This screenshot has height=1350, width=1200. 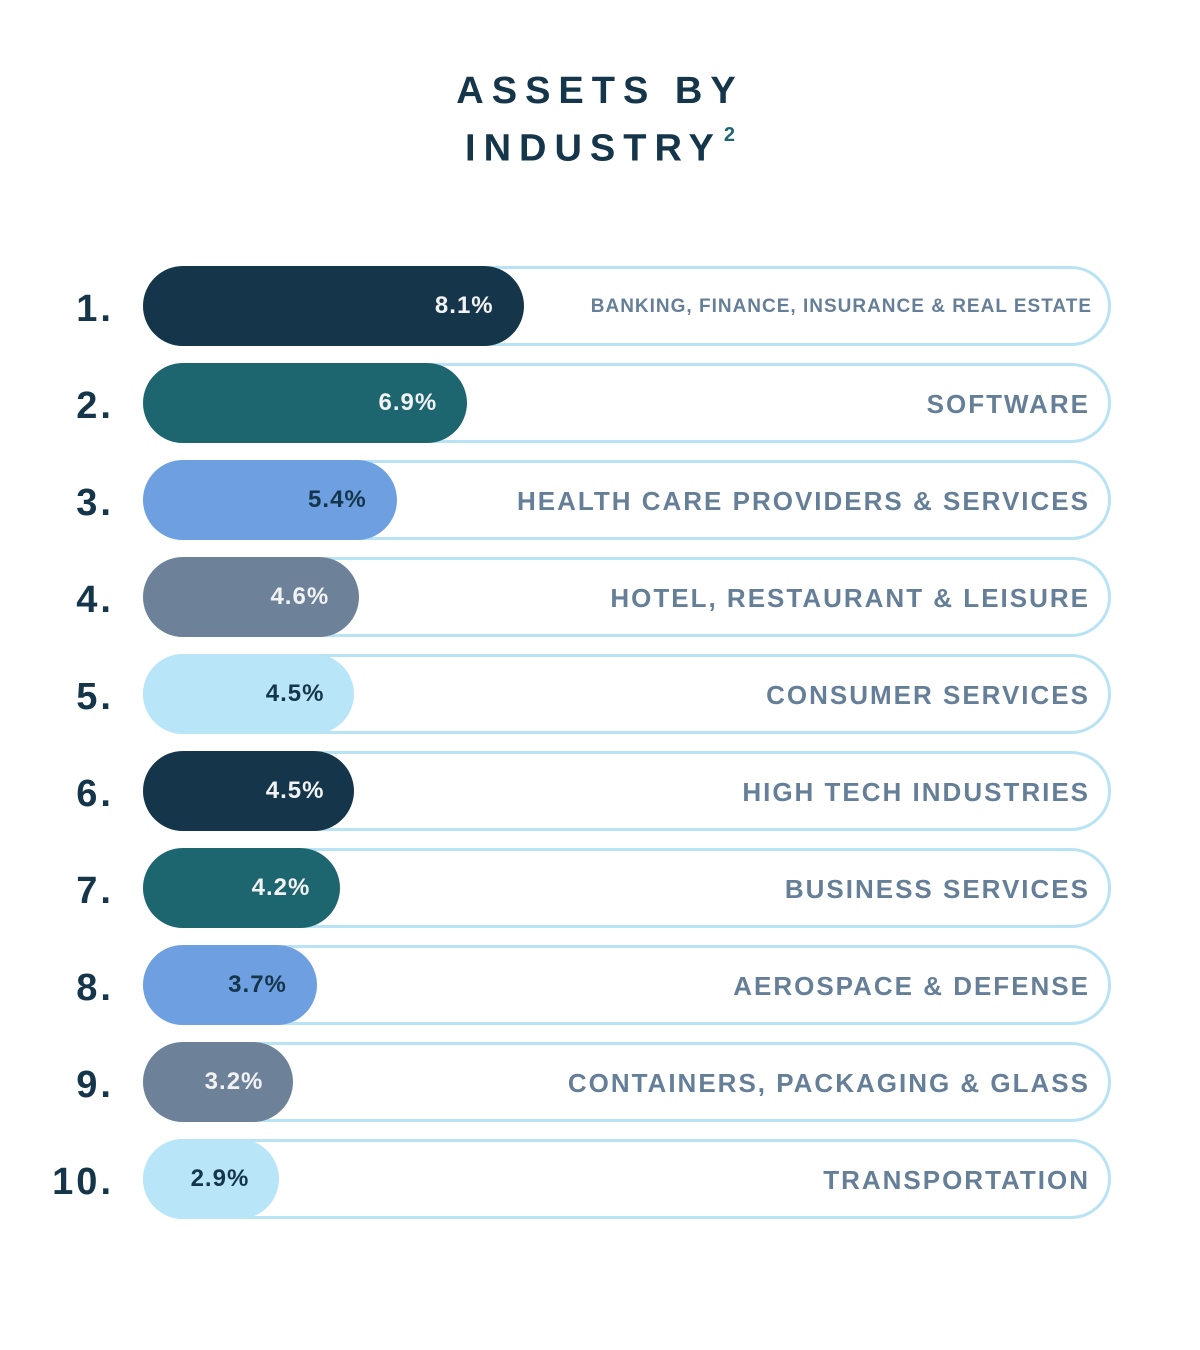 I want to click on bar-row: 8. 3.7% AEROSPACE & DEFENSE, so click(x=600, y=985).